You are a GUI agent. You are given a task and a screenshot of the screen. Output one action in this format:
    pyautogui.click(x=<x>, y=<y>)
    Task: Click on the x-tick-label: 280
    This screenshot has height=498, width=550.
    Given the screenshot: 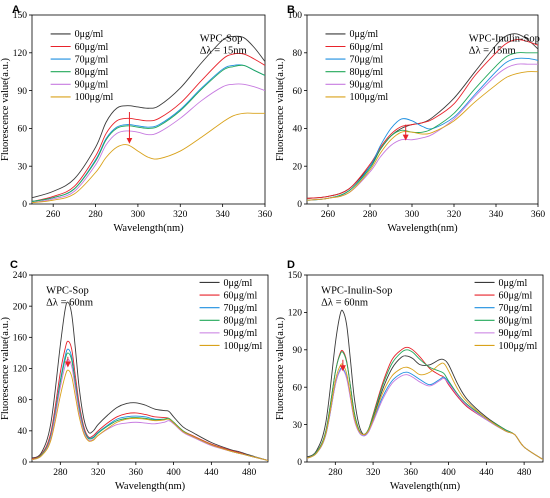 What is the action you would take?
    pyautogui.click(x=335, y=473)
    